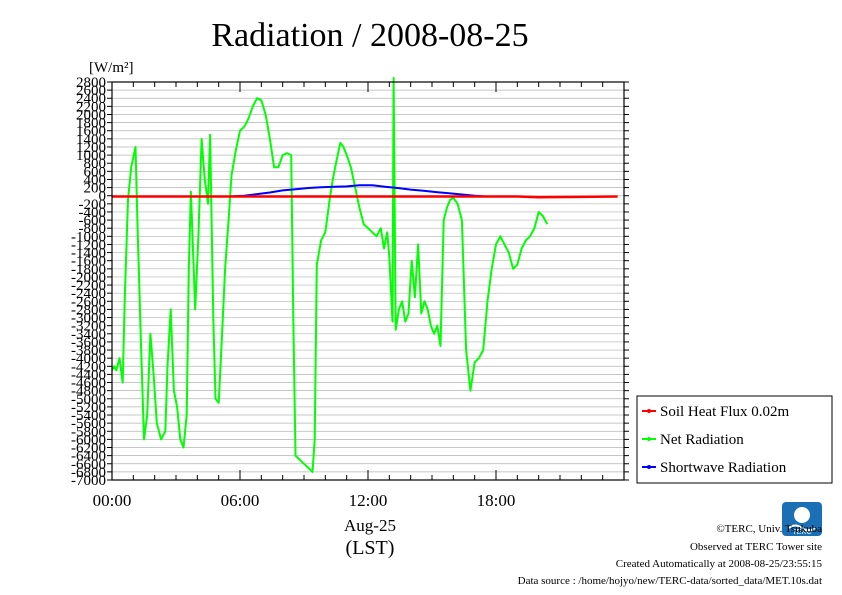 The width and height of the screenshot is (842, 595). I want to click on y-tick-label: 1600, so click(91, 132).